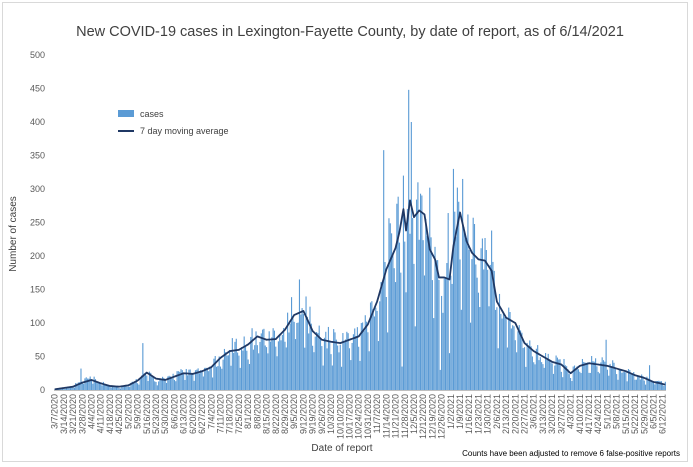 Image resolution: width=693 pixels, height=467 pixels. What do you see at coordinates (37, 290) in the screenshot?
I see `y-tick-label: 150` at bounding box center [37, 290].